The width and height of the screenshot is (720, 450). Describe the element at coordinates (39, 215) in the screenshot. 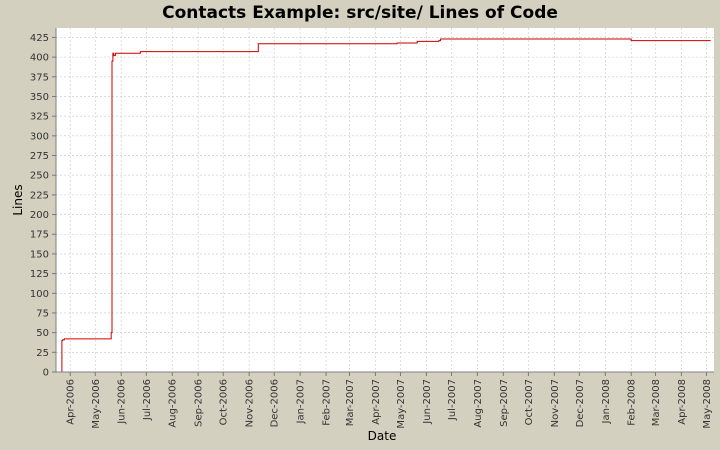

I see `y-tick-label: 200` at that location.